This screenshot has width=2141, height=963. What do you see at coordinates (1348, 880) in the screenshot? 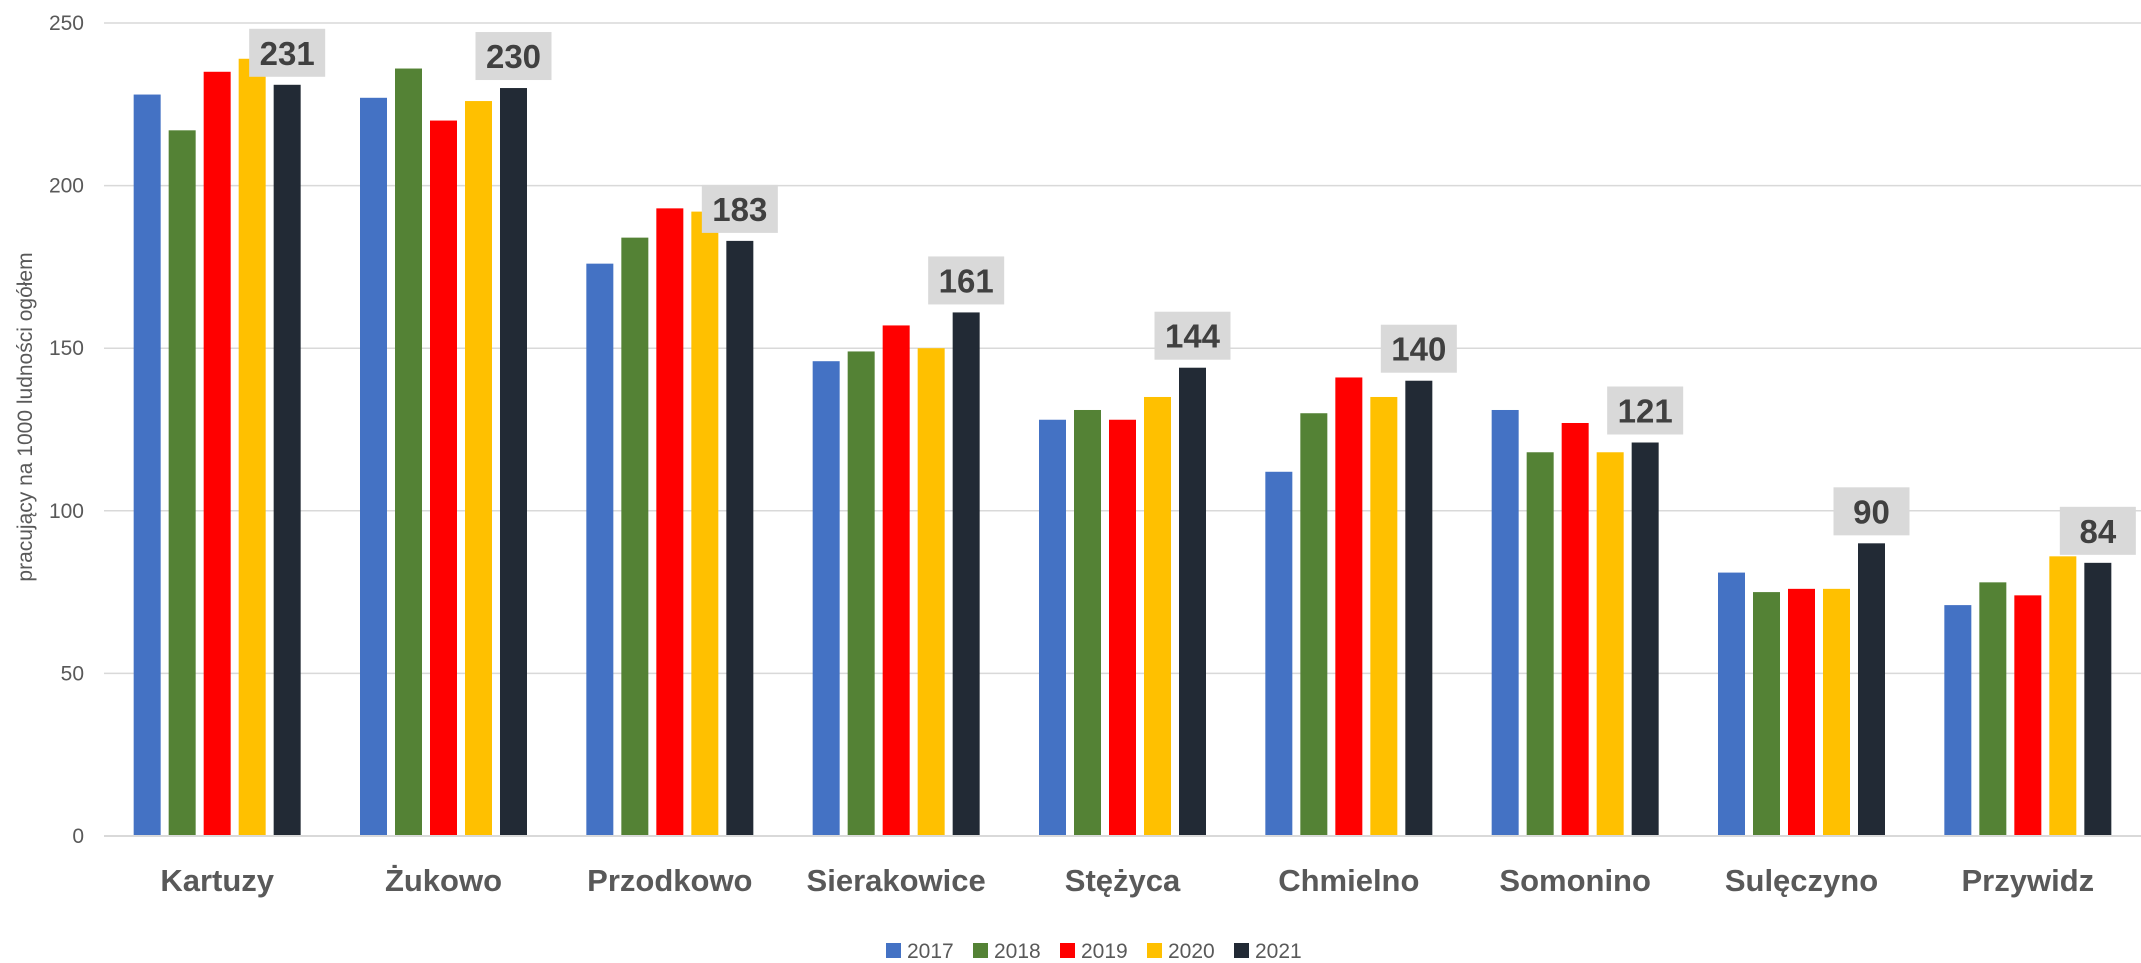
I see `category-label: Chmielno` at bounding box center [1348, 880].